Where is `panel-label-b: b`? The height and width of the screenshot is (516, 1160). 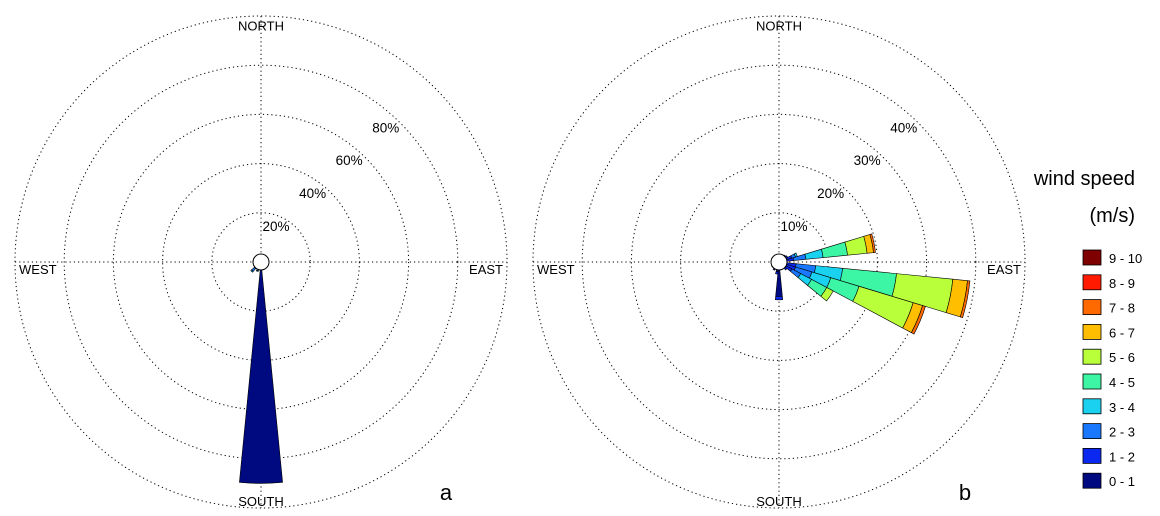
panel-label-b: b is located at coordinates (965, 492).